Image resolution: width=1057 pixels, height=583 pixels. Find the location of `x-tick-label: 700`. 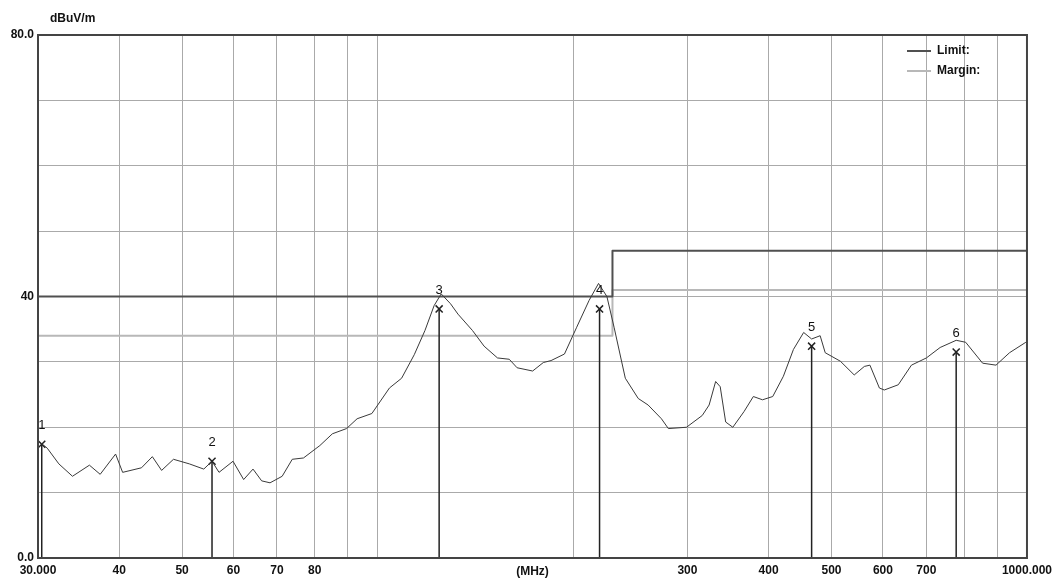

x-tick-label: 700 is located at coordinates (926, 569).